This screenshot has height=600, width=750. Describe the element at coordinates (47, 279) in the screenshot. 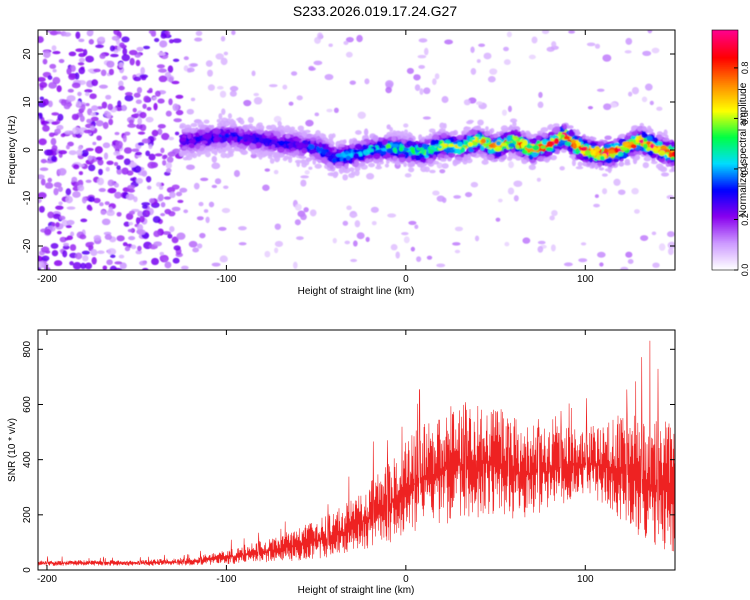

I see `spectrogram-xtick-label: -200` at that location.